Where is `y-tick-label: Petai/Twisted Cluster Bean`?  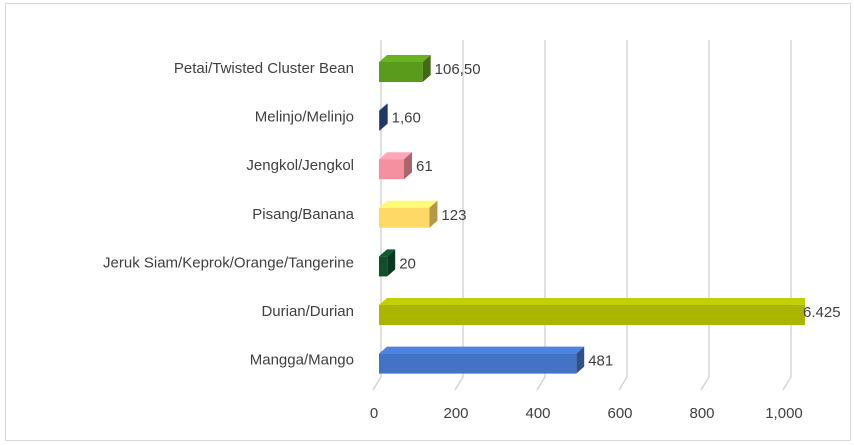
y-tick-label: Petai/Twisted Cluster Bean is located at coordinates (264, 68).